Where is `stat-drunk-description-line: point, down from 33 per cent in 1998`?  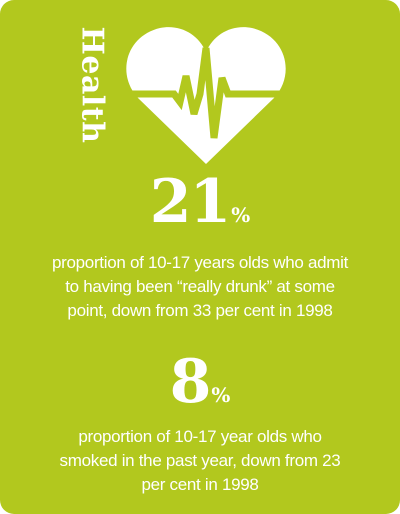
stat-drunk-description-line: point, down from 33 per cent in 1998 is located at coordinates (200, 310).